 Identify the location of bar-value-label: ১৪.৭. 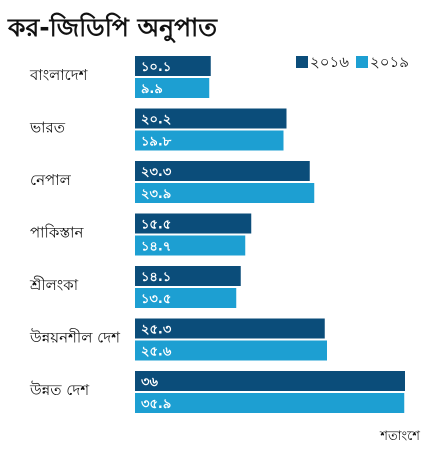
(156, 247).